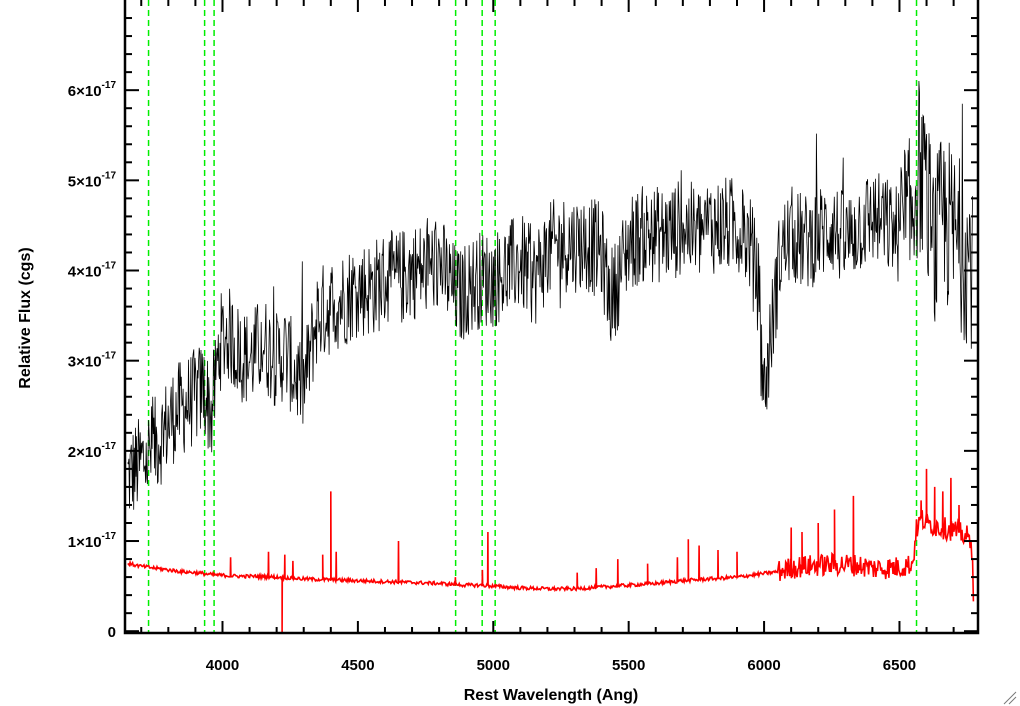 The image size is (1020, 706). What do you see at coordinates (25, 317) in the screenshot?
I see `y-axis-title: Relative Flux (cgs)` at bounding box center [25, 317].